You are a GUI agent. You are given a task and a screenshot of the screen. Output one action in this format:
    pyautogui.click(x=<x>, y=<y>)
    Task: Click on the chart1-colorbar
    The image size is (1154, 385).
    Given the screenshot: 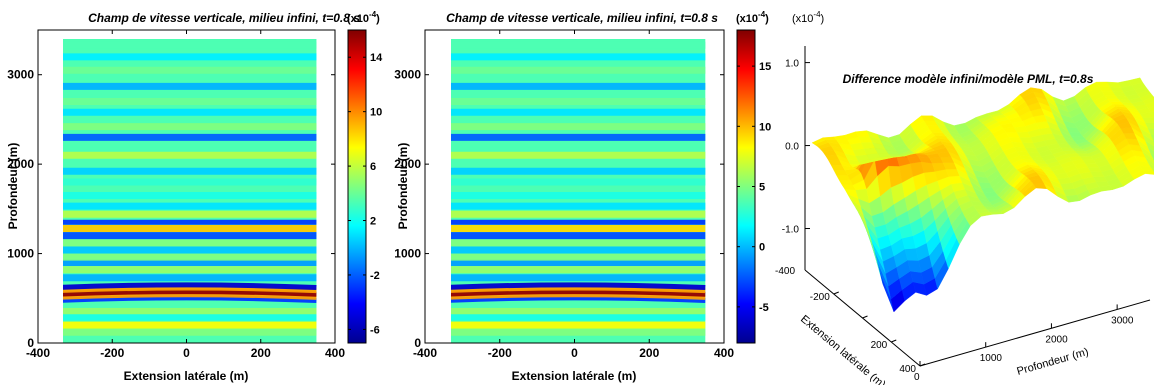 What is the action you would take?
    pyautogui.click(x=357, y=186)
    